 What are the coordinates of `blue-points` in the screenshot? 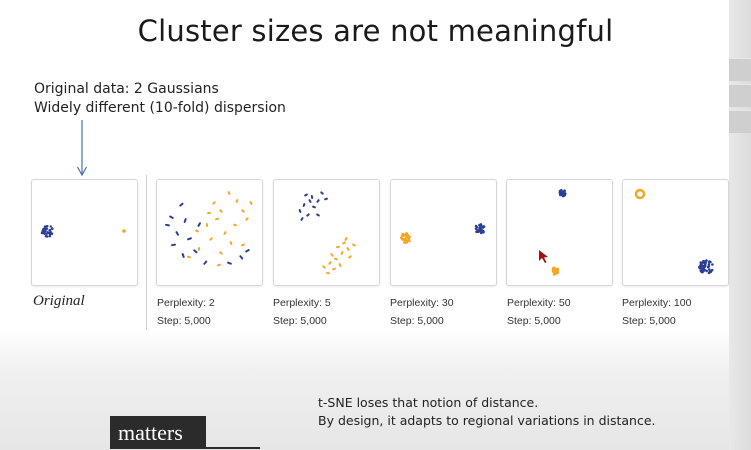 It's located at (313, 206).